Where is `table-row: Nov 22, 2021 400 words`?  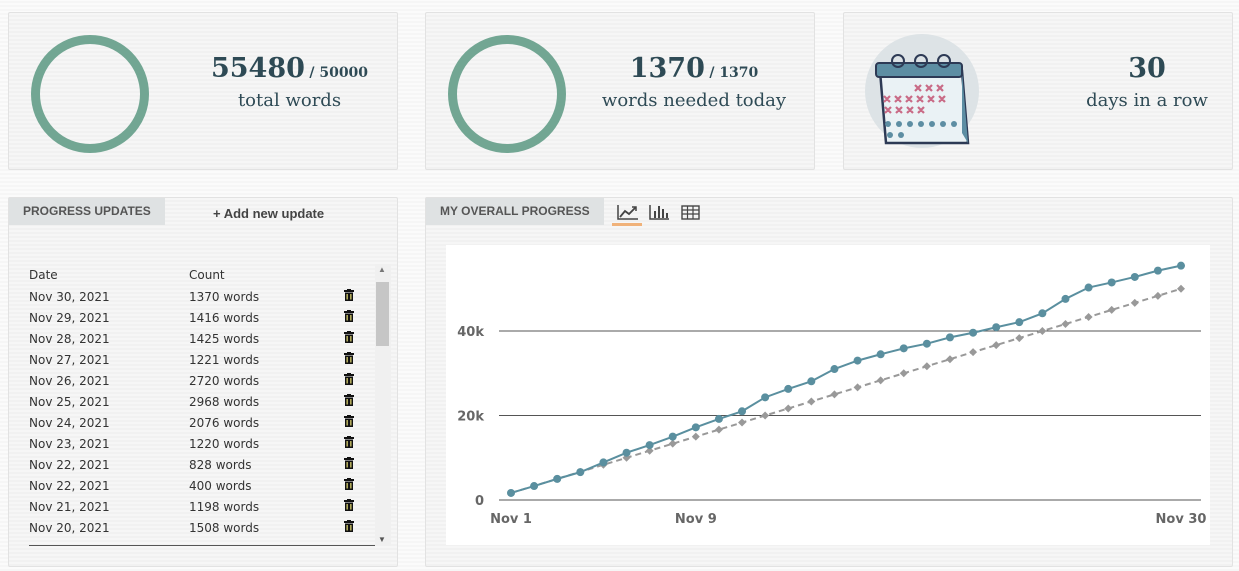 table-row: Nov 22, 2021 400 words is located at coordinates (199, 485).